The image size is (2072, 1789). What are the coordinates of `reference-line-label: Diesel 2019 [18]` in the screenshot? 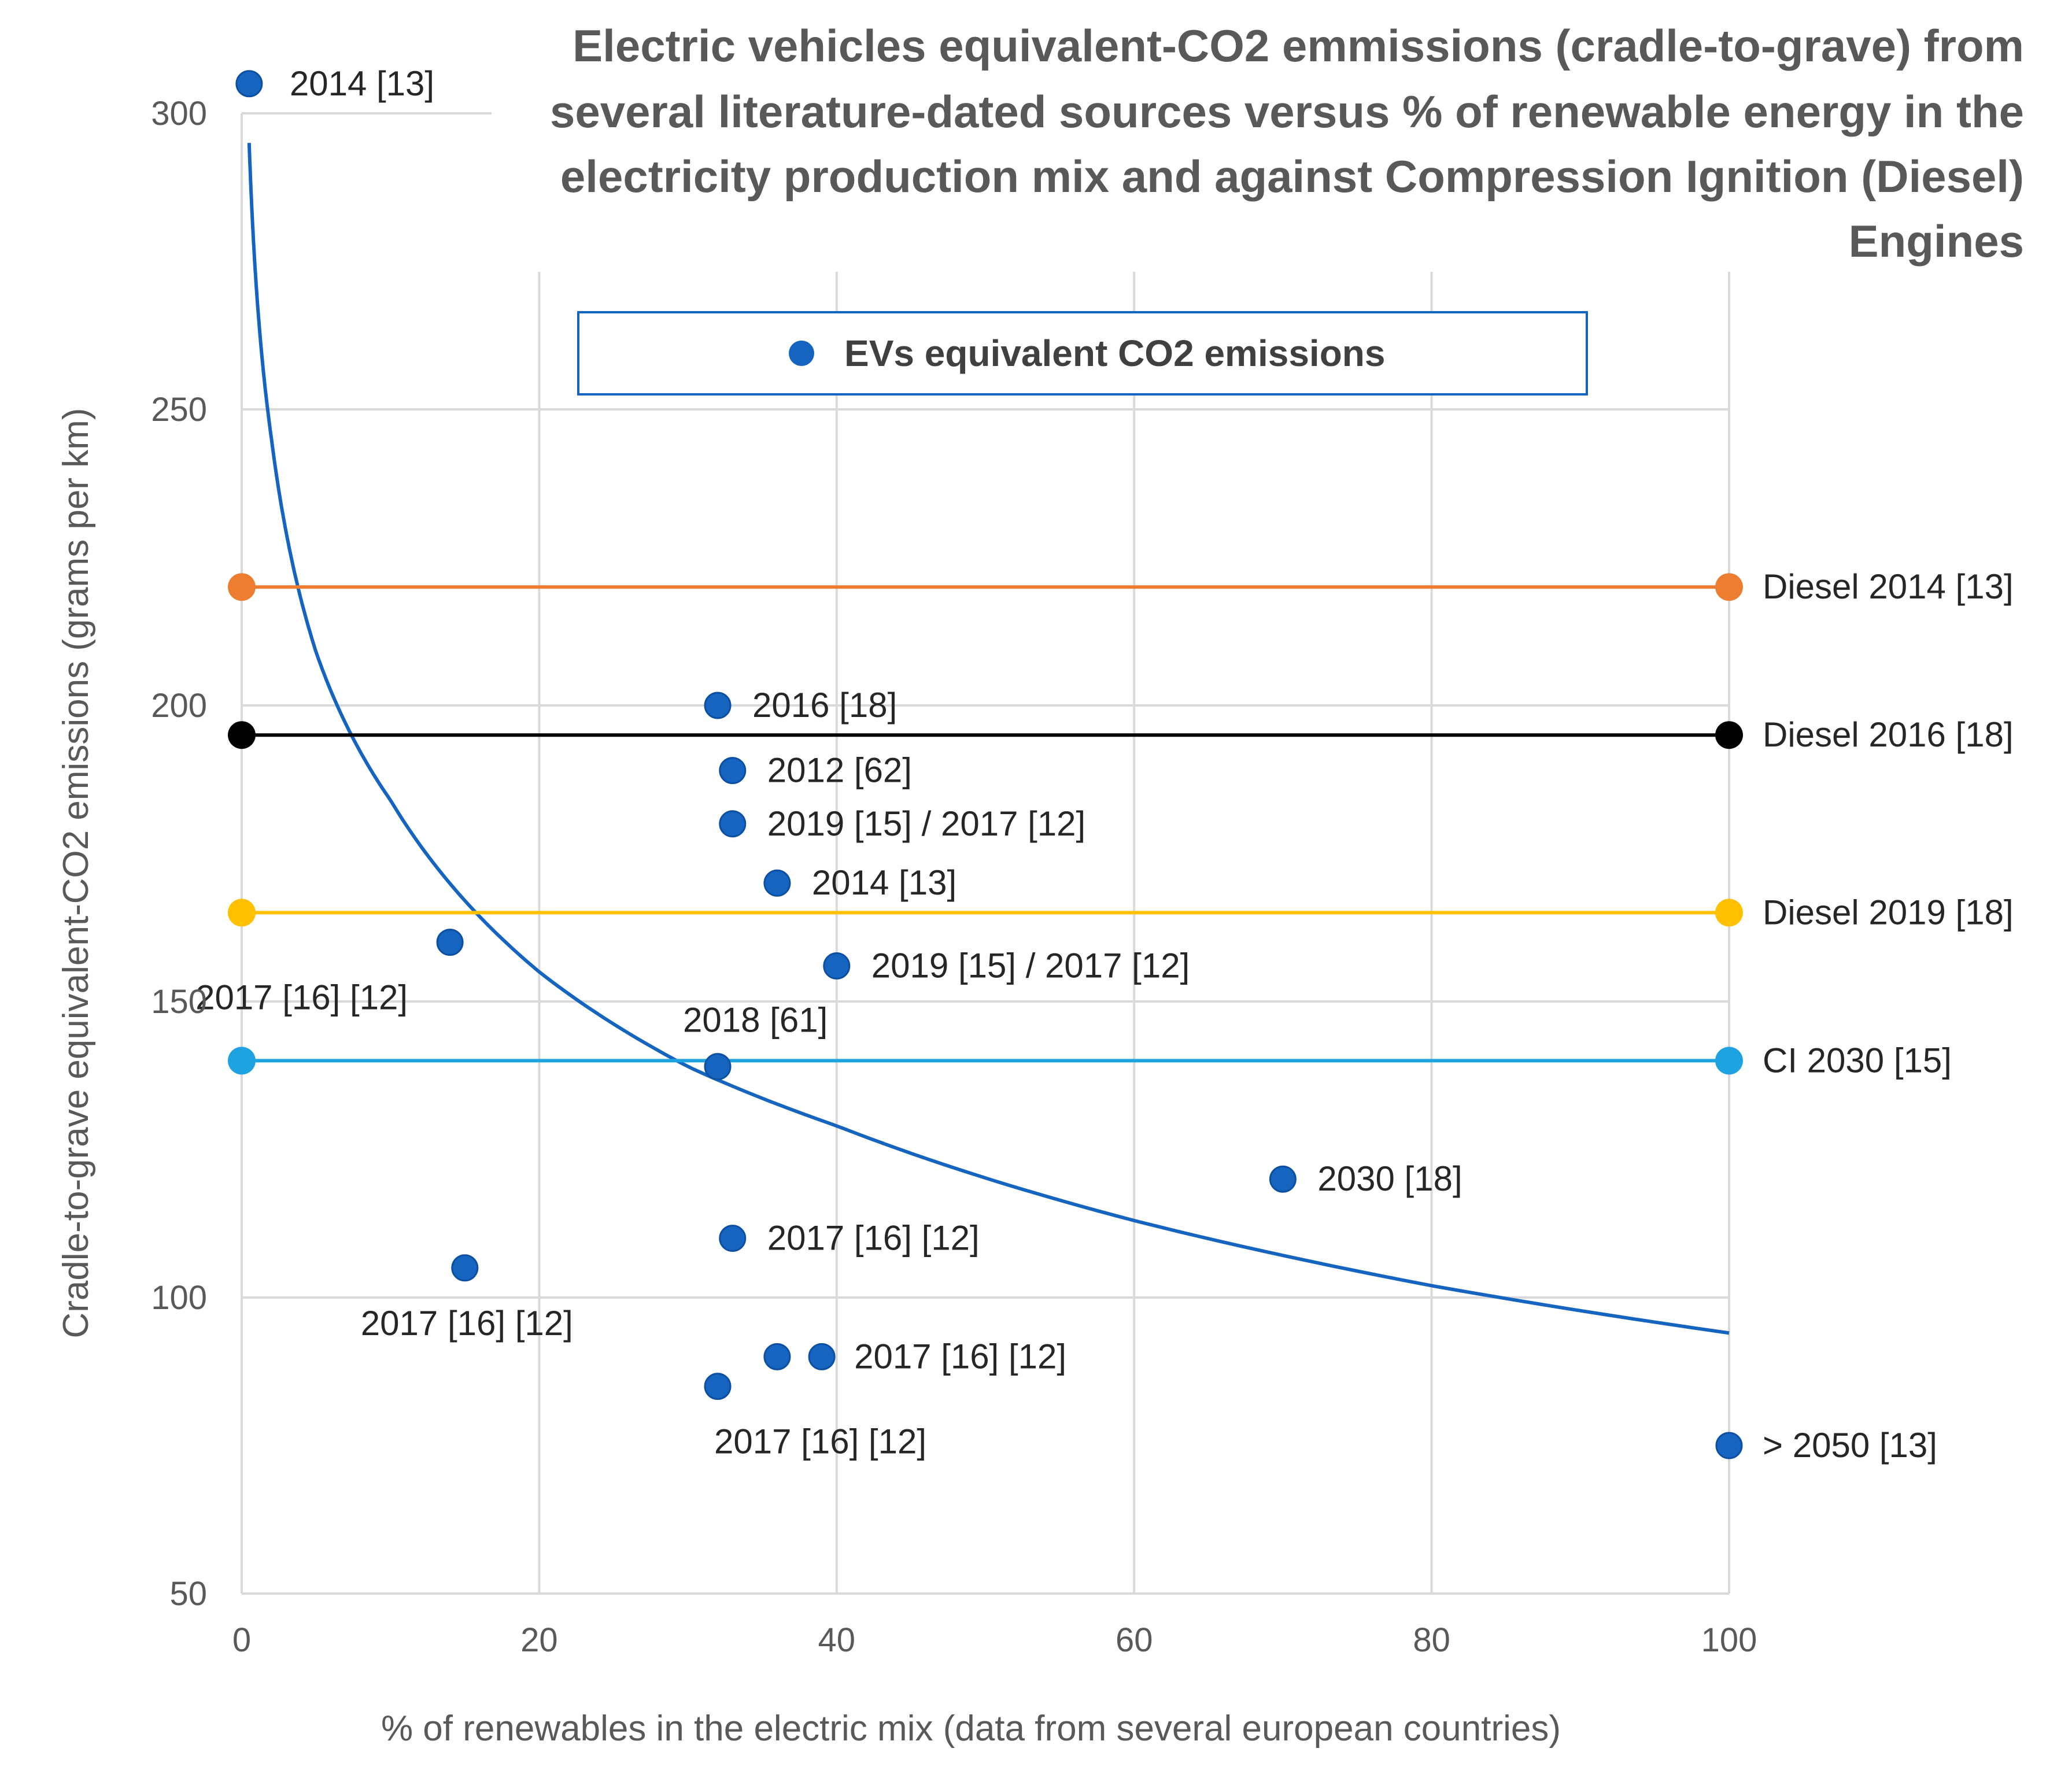 It's located at (1889, 913).